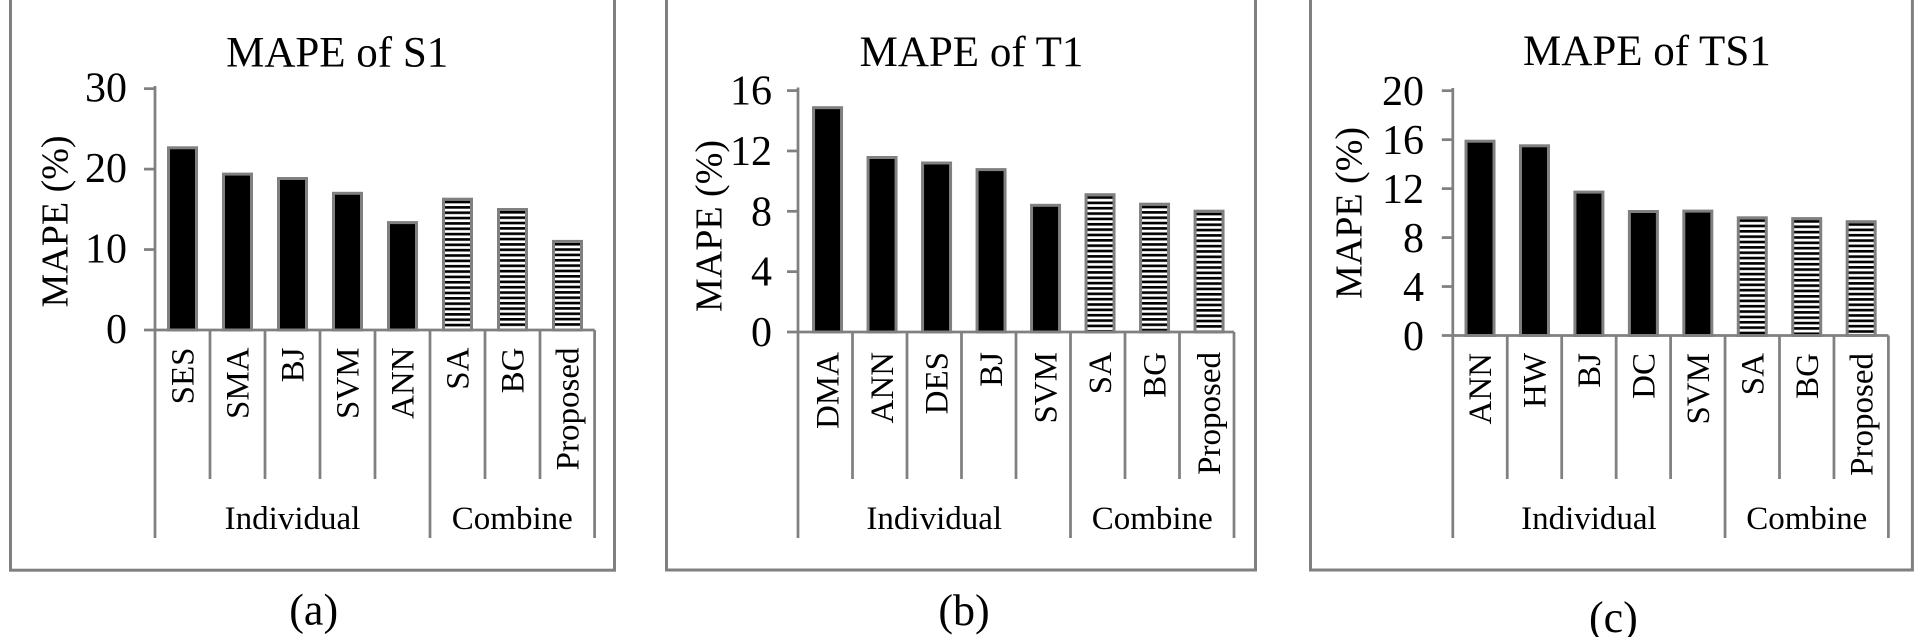 The image size is (1930, 642). Describe the element at coordinates (1647, 51) in the screenshot. I see `svg-text: MAPE of TS1` at that location.